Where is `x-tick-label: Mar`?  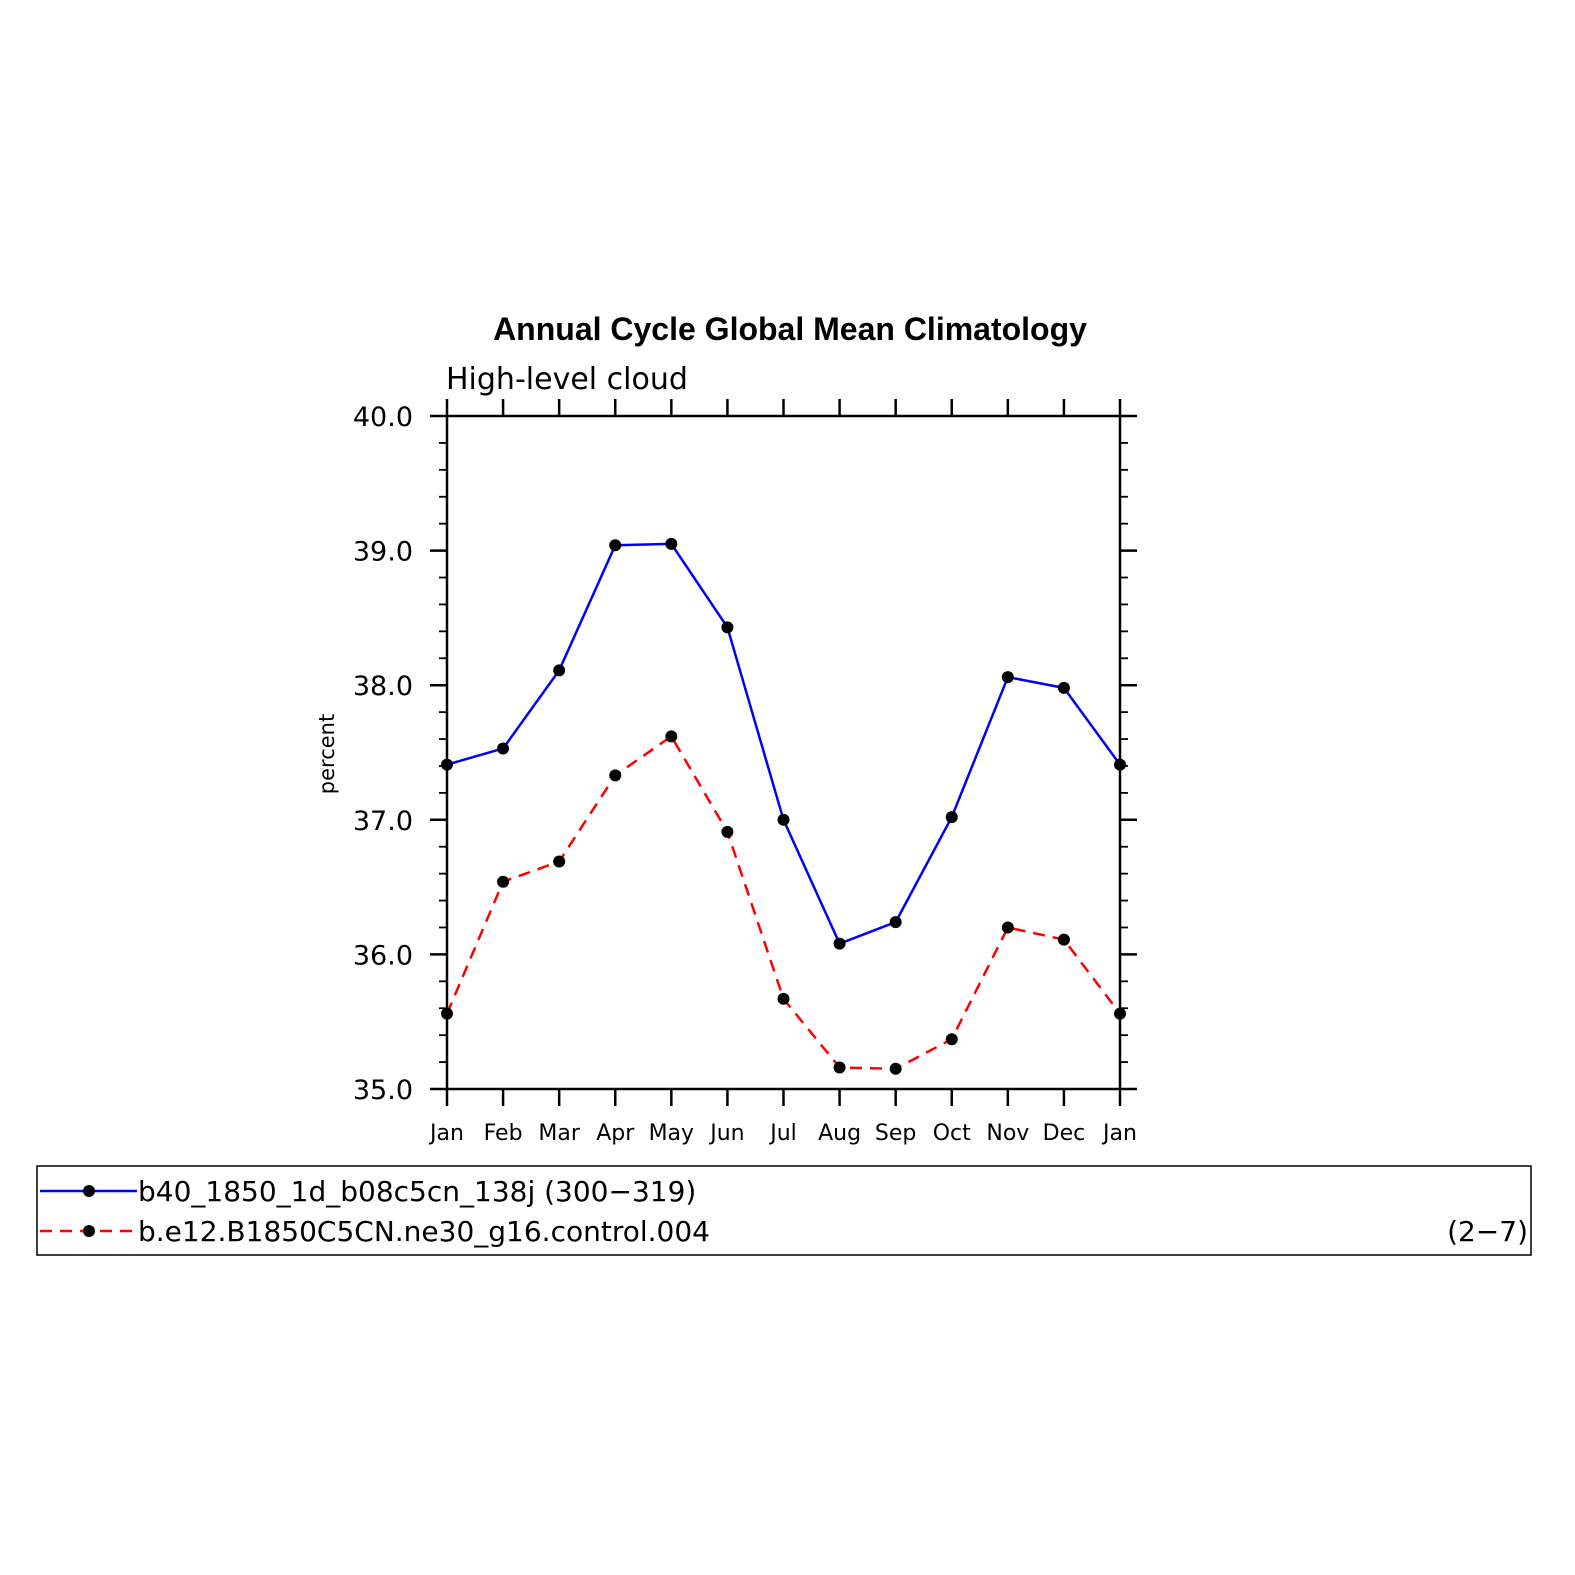 x-tick-label: Mar is located at coordinates (559, 1133).